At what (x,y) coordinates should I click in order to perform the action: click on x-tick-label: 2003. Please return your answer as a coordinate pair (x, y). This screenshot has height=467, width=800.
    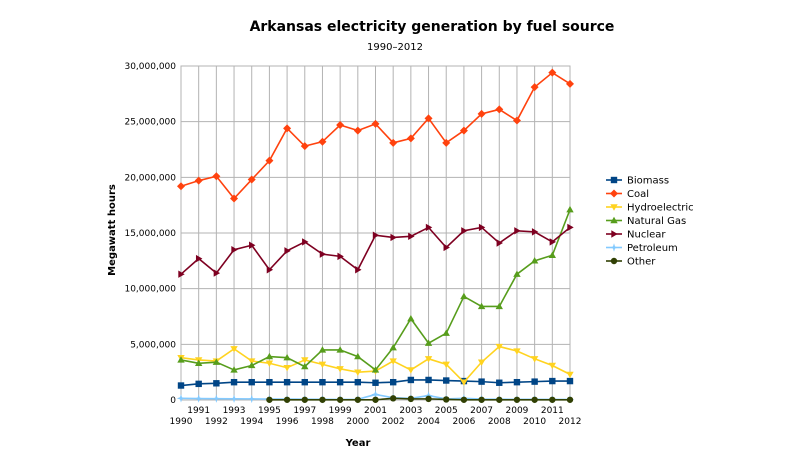
    Looking at the image, I should click on (410, 411).